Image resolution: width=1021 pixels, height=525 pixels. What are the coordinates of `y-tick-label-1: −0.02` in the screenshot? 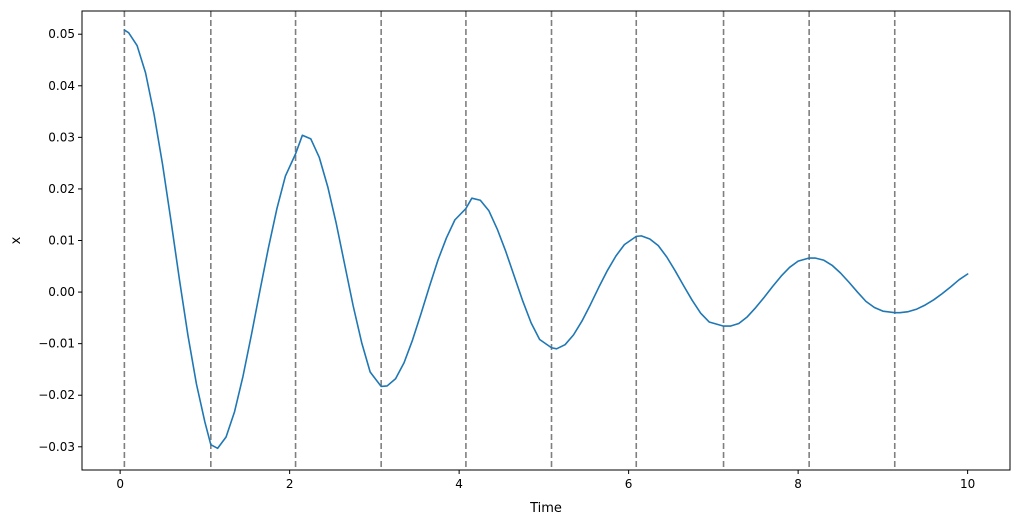 It's located at (56, 395).